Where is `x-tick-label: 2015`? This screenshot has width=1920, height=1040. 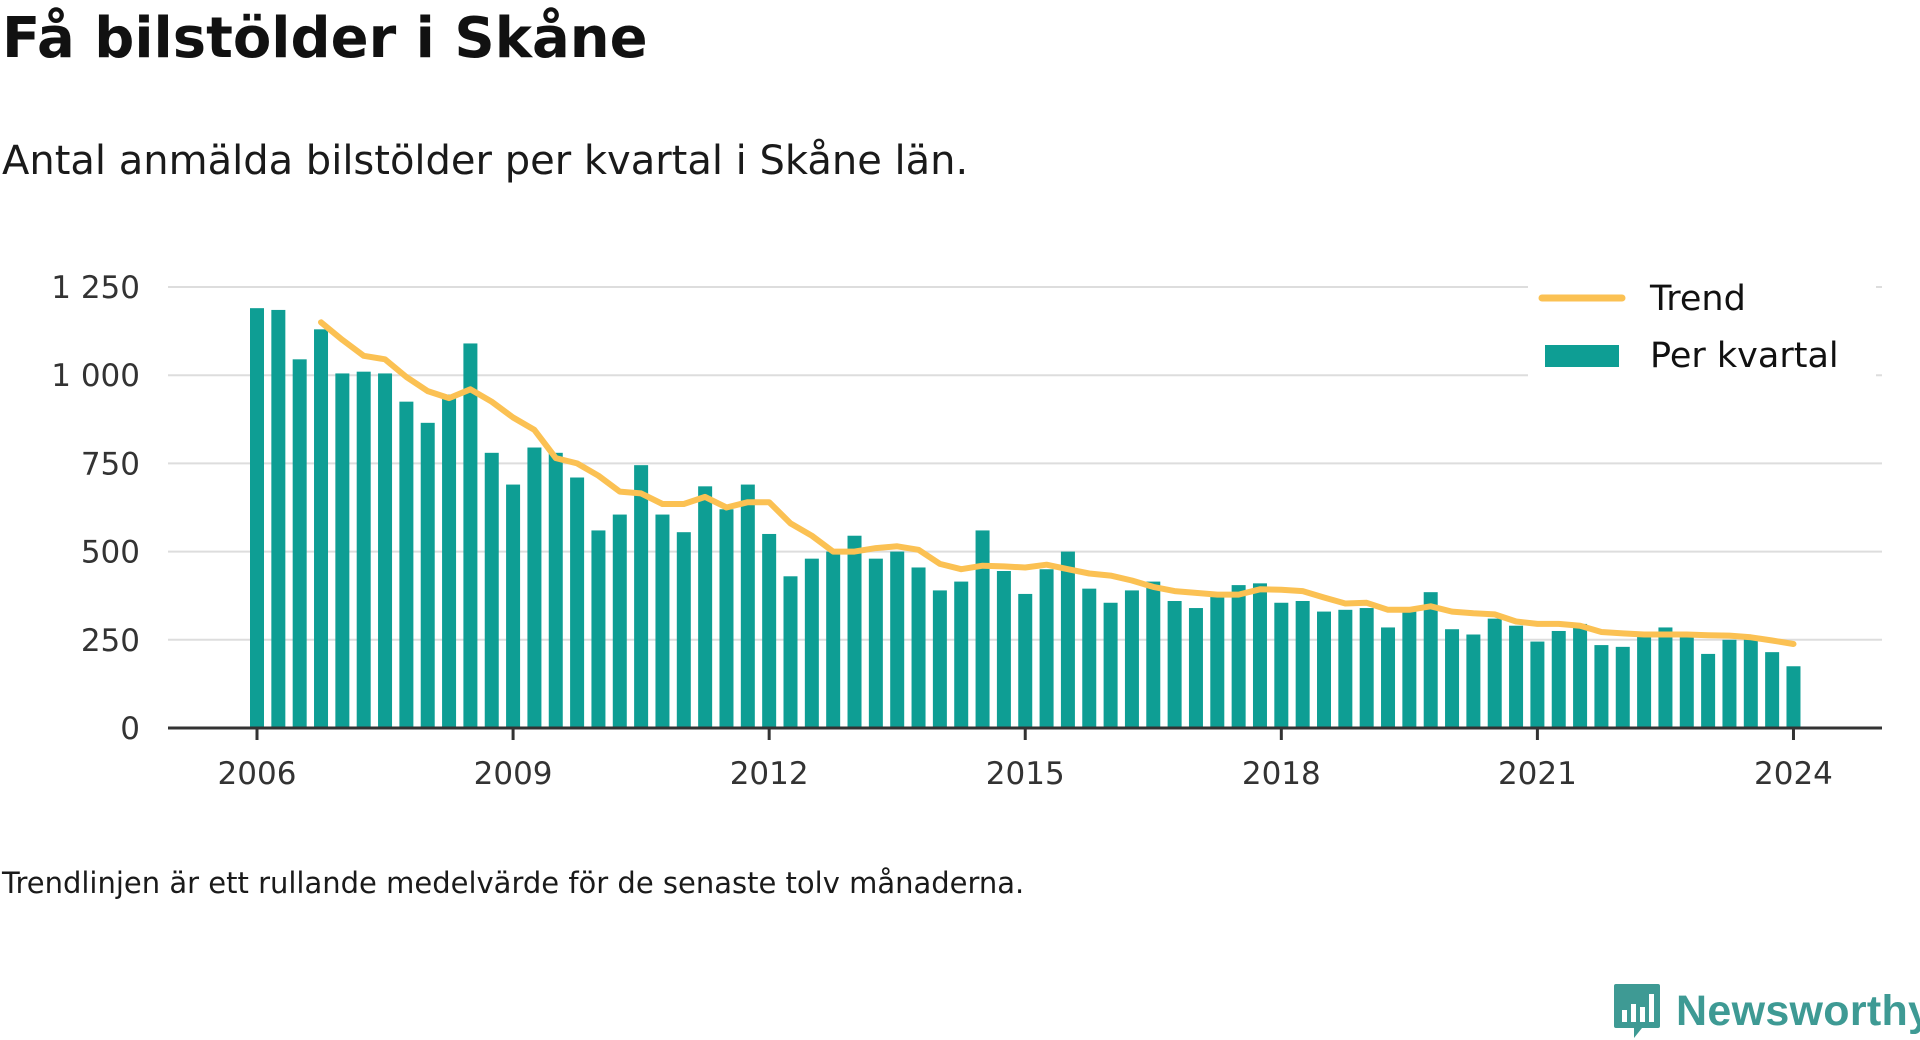
x-tick-label: 2015 is located at coordinates (1025, 774).